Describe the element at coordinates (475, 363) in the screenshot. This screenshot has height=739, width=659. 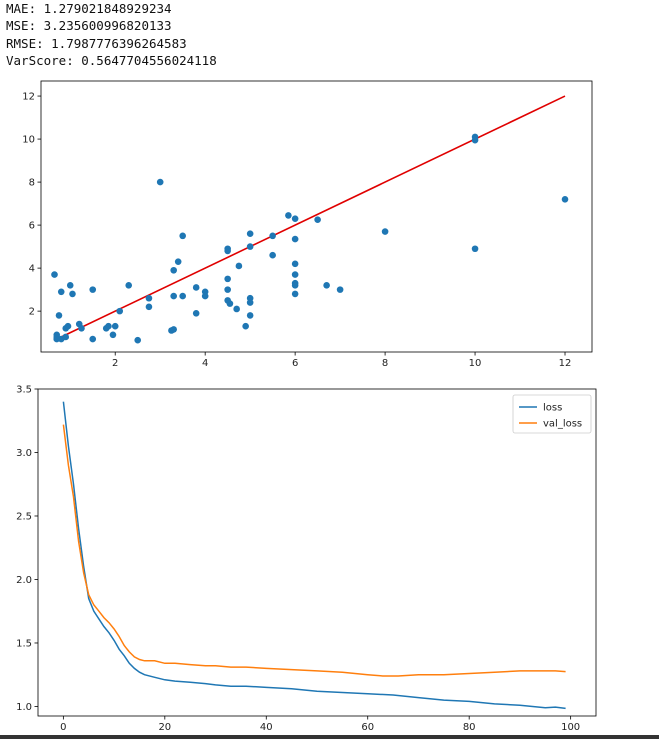
I see `x-tick-label: 10` at that location.